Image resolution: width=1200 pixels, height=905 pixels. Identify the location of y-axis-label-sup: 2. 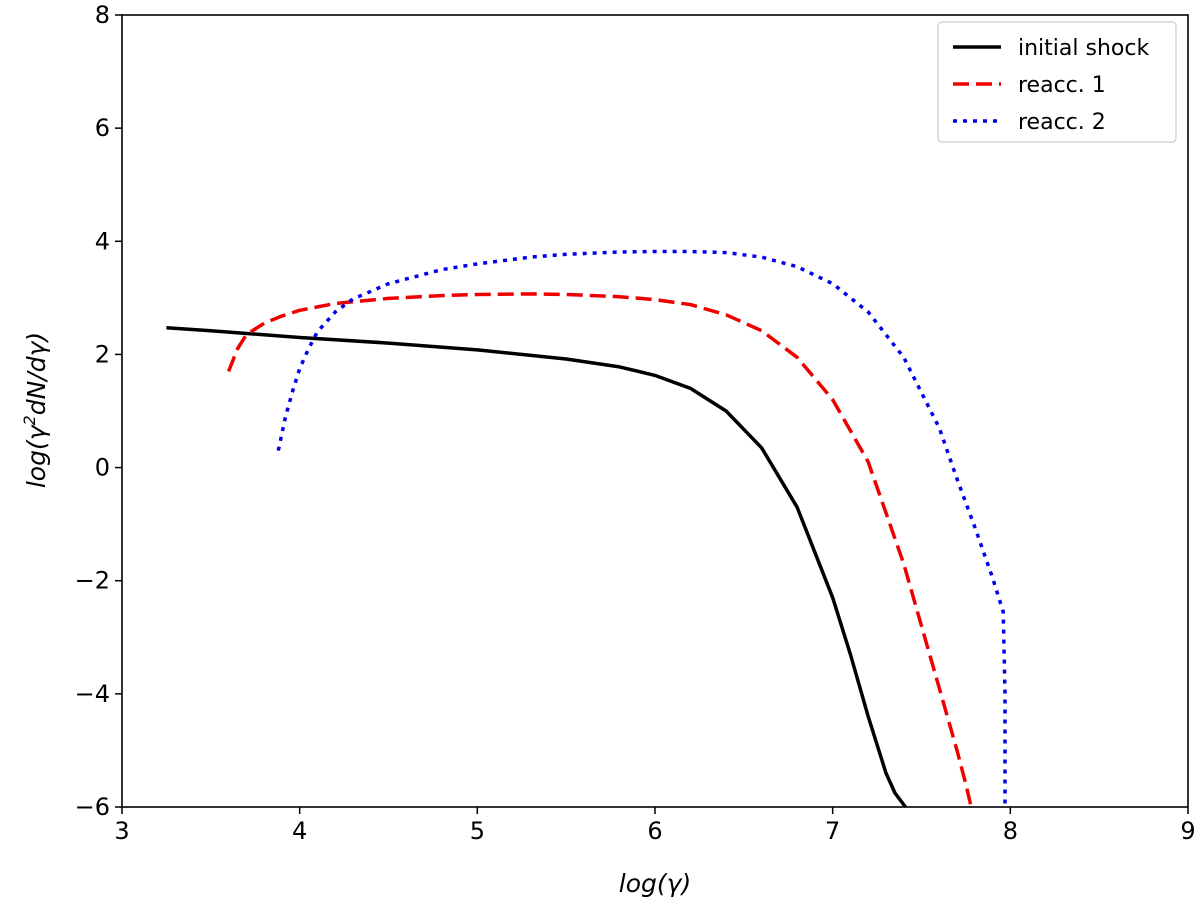
(29, 420).